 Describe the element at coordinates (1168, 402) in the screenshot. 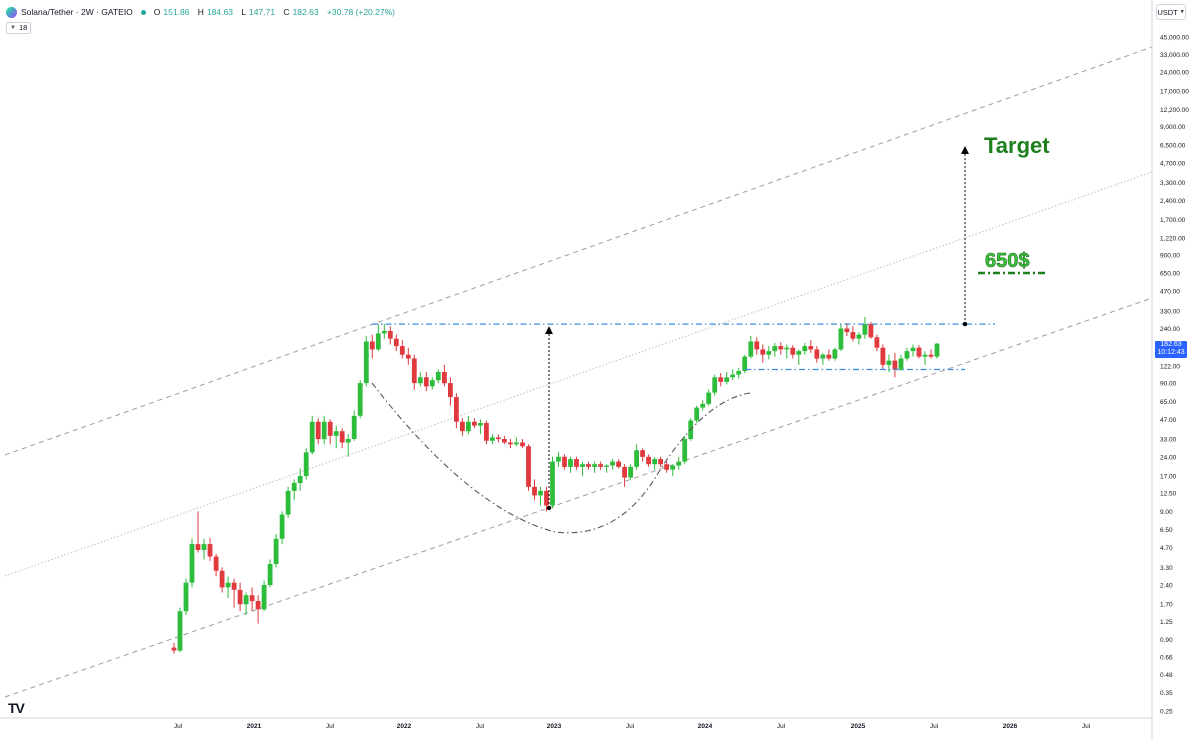

I see `price-tick-label: 65.00` at that location.